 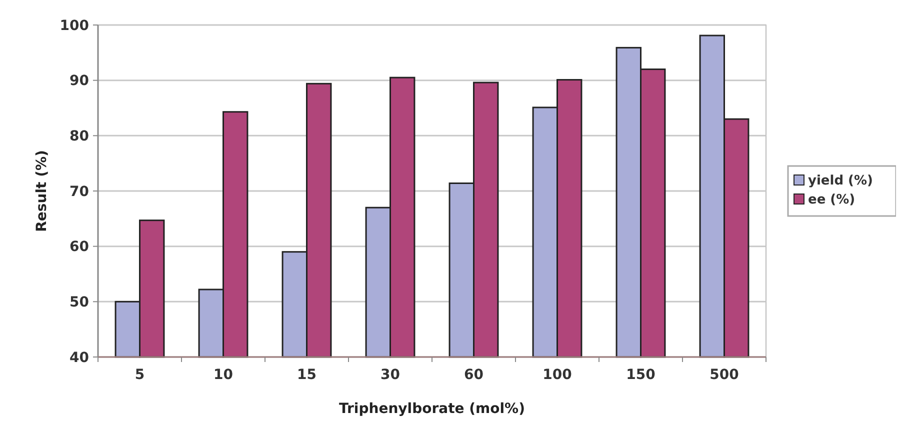 What do you see at coordinates (80, 247) in the screenshot?
I see `y-tick-label: 60` at bounding box center [80, 247].